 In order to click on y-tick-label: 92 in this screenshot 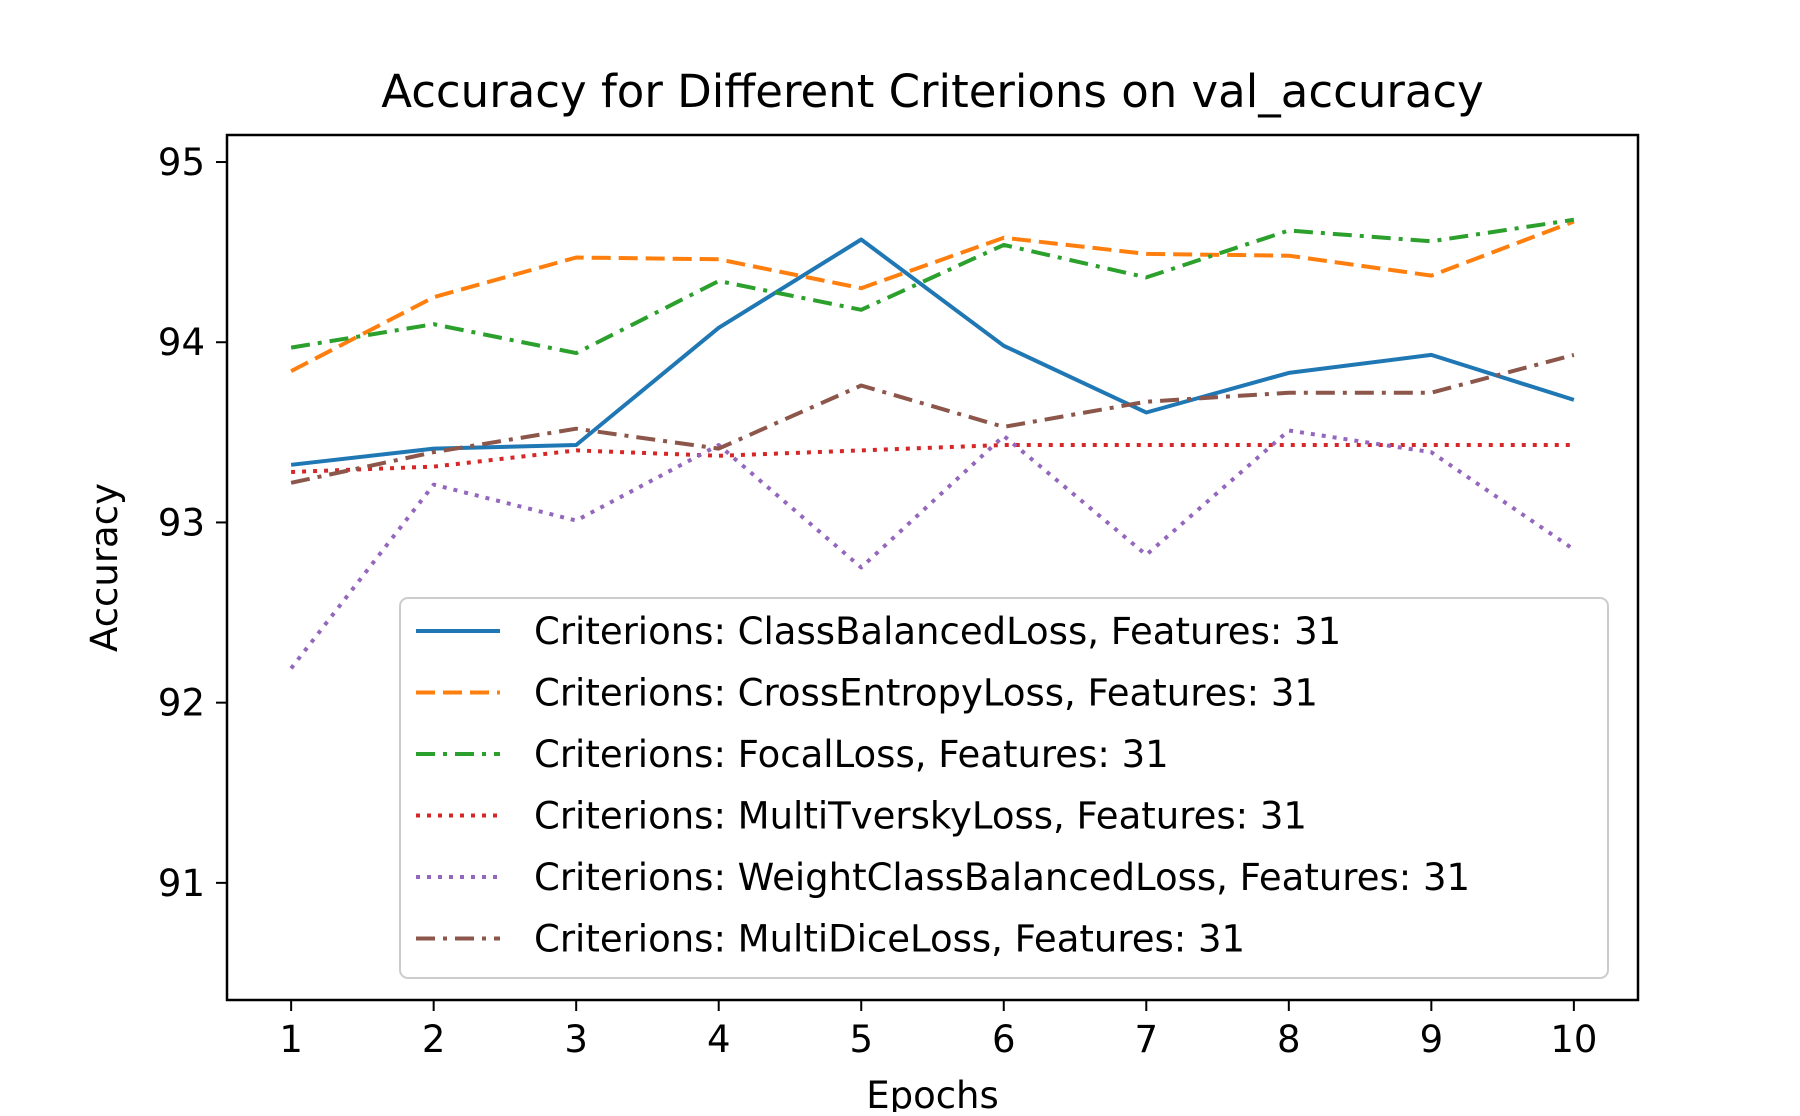, I will do `click(181, 703)`.